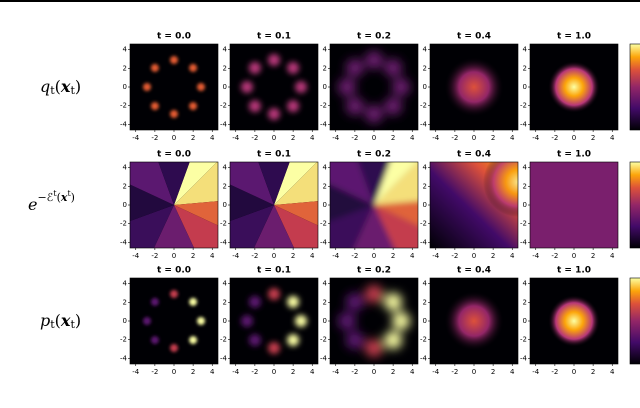  Describe the element at coordinates (274, 155) in the screenshot. I see `panel-title: t = 0.1` at that location.